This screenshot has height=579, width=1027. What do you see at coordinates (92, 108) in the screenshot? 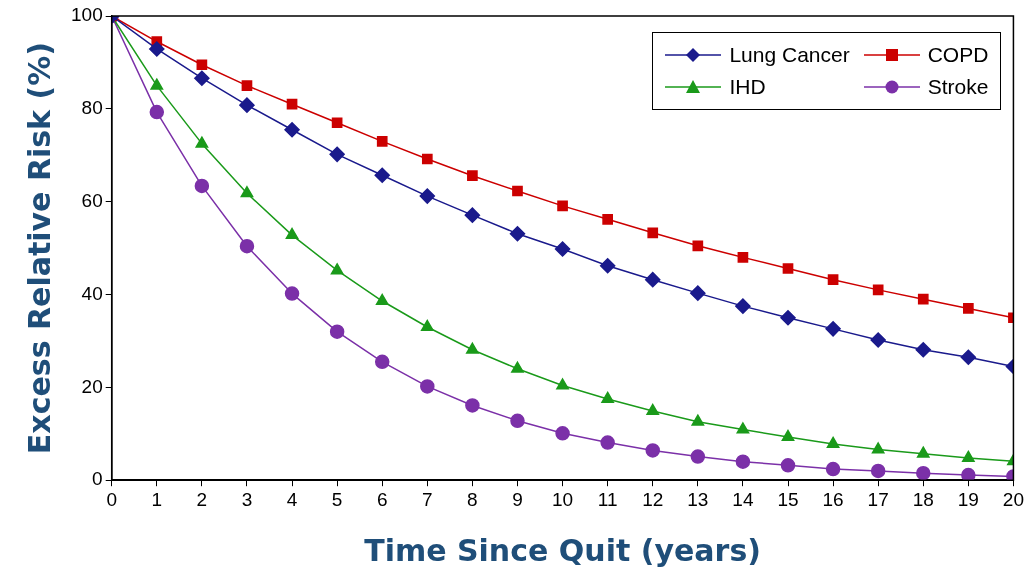
I see `y-tick-label: 80` at bounding box center [92, 108].